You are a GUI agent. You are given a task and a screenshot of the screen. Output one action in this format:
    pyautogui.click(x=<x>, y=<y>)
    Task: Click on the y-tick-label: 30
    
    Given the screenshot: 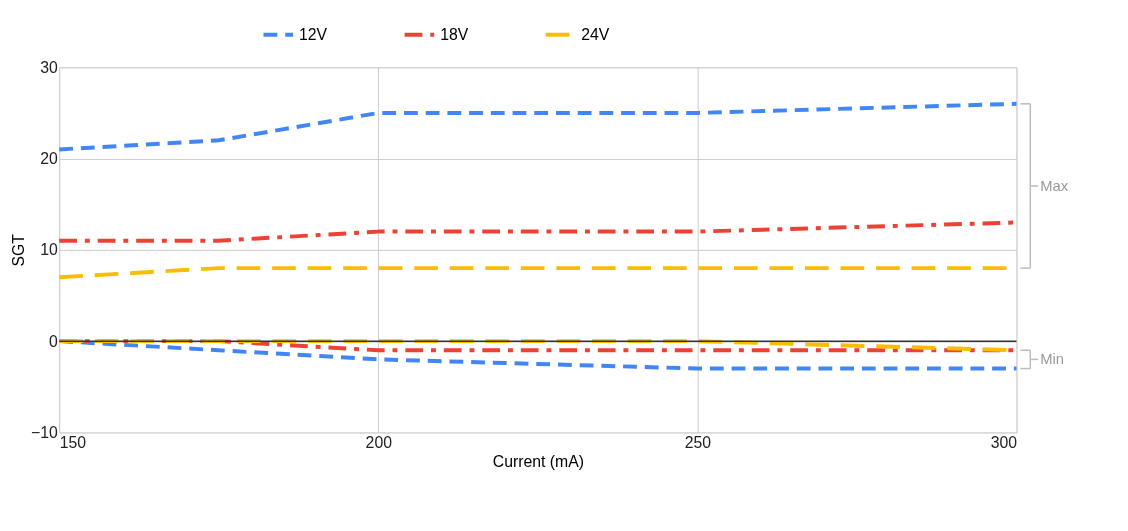 What is the action you would take?
    pyautogui.click(x=49, y=67)
    